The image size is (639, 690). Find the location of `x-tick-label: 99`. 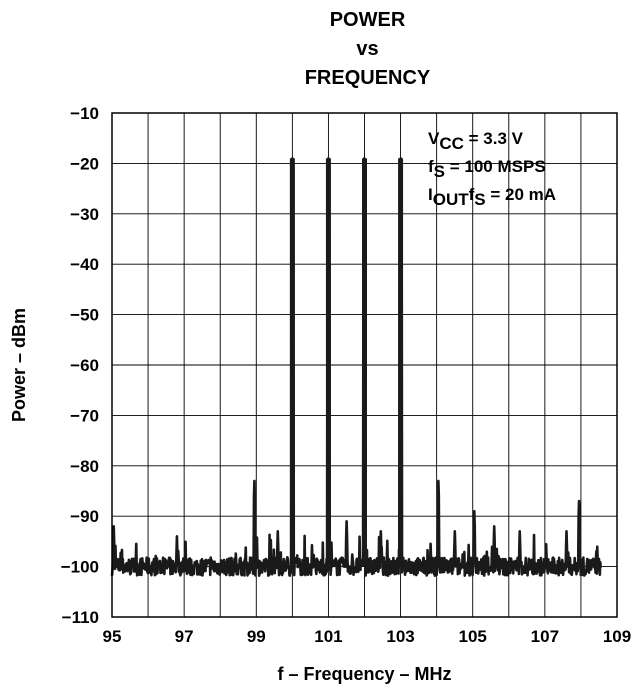

x-tick-label: 99 is located at coordinates (256, 636).